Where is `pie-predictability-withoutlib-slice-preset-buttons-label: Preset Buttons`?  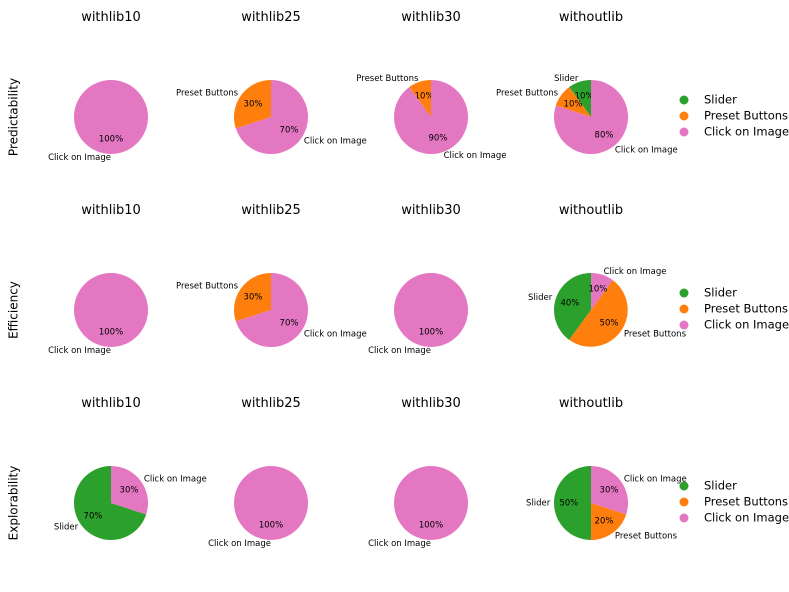 pie-predictability-withoutlib-slice-preset-buttons-label: Preset Buttons is located at coordinates (527, 94).